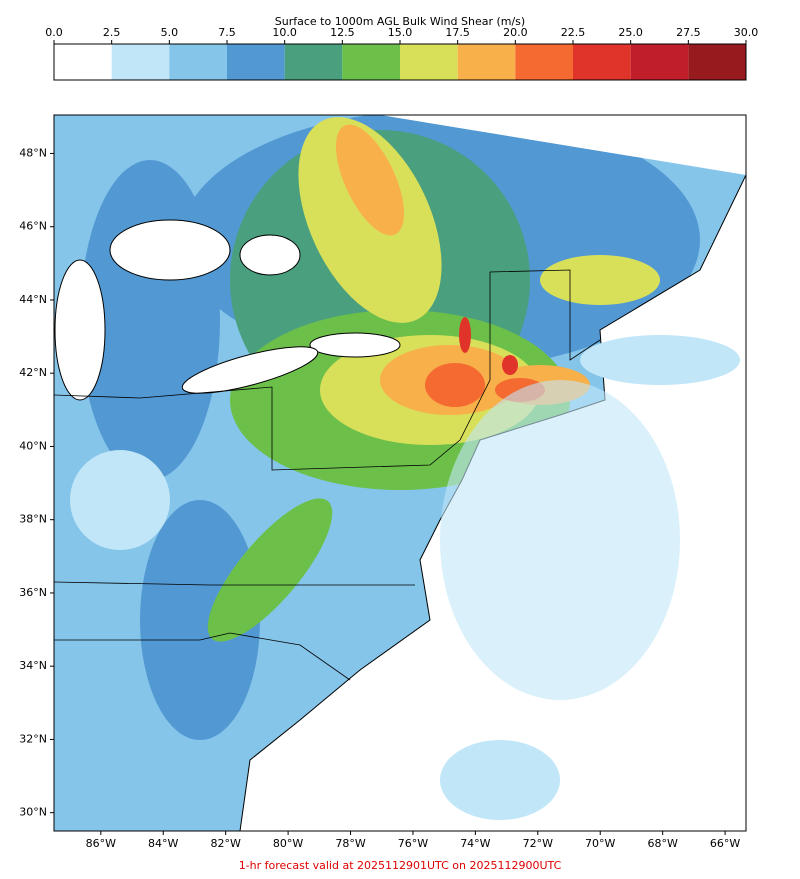 The width and height of the screenshot is (800, 879). Describe the element at coordinates (33, 299) in the screenshot. I see `y-tick-label: 44°N` at that location.